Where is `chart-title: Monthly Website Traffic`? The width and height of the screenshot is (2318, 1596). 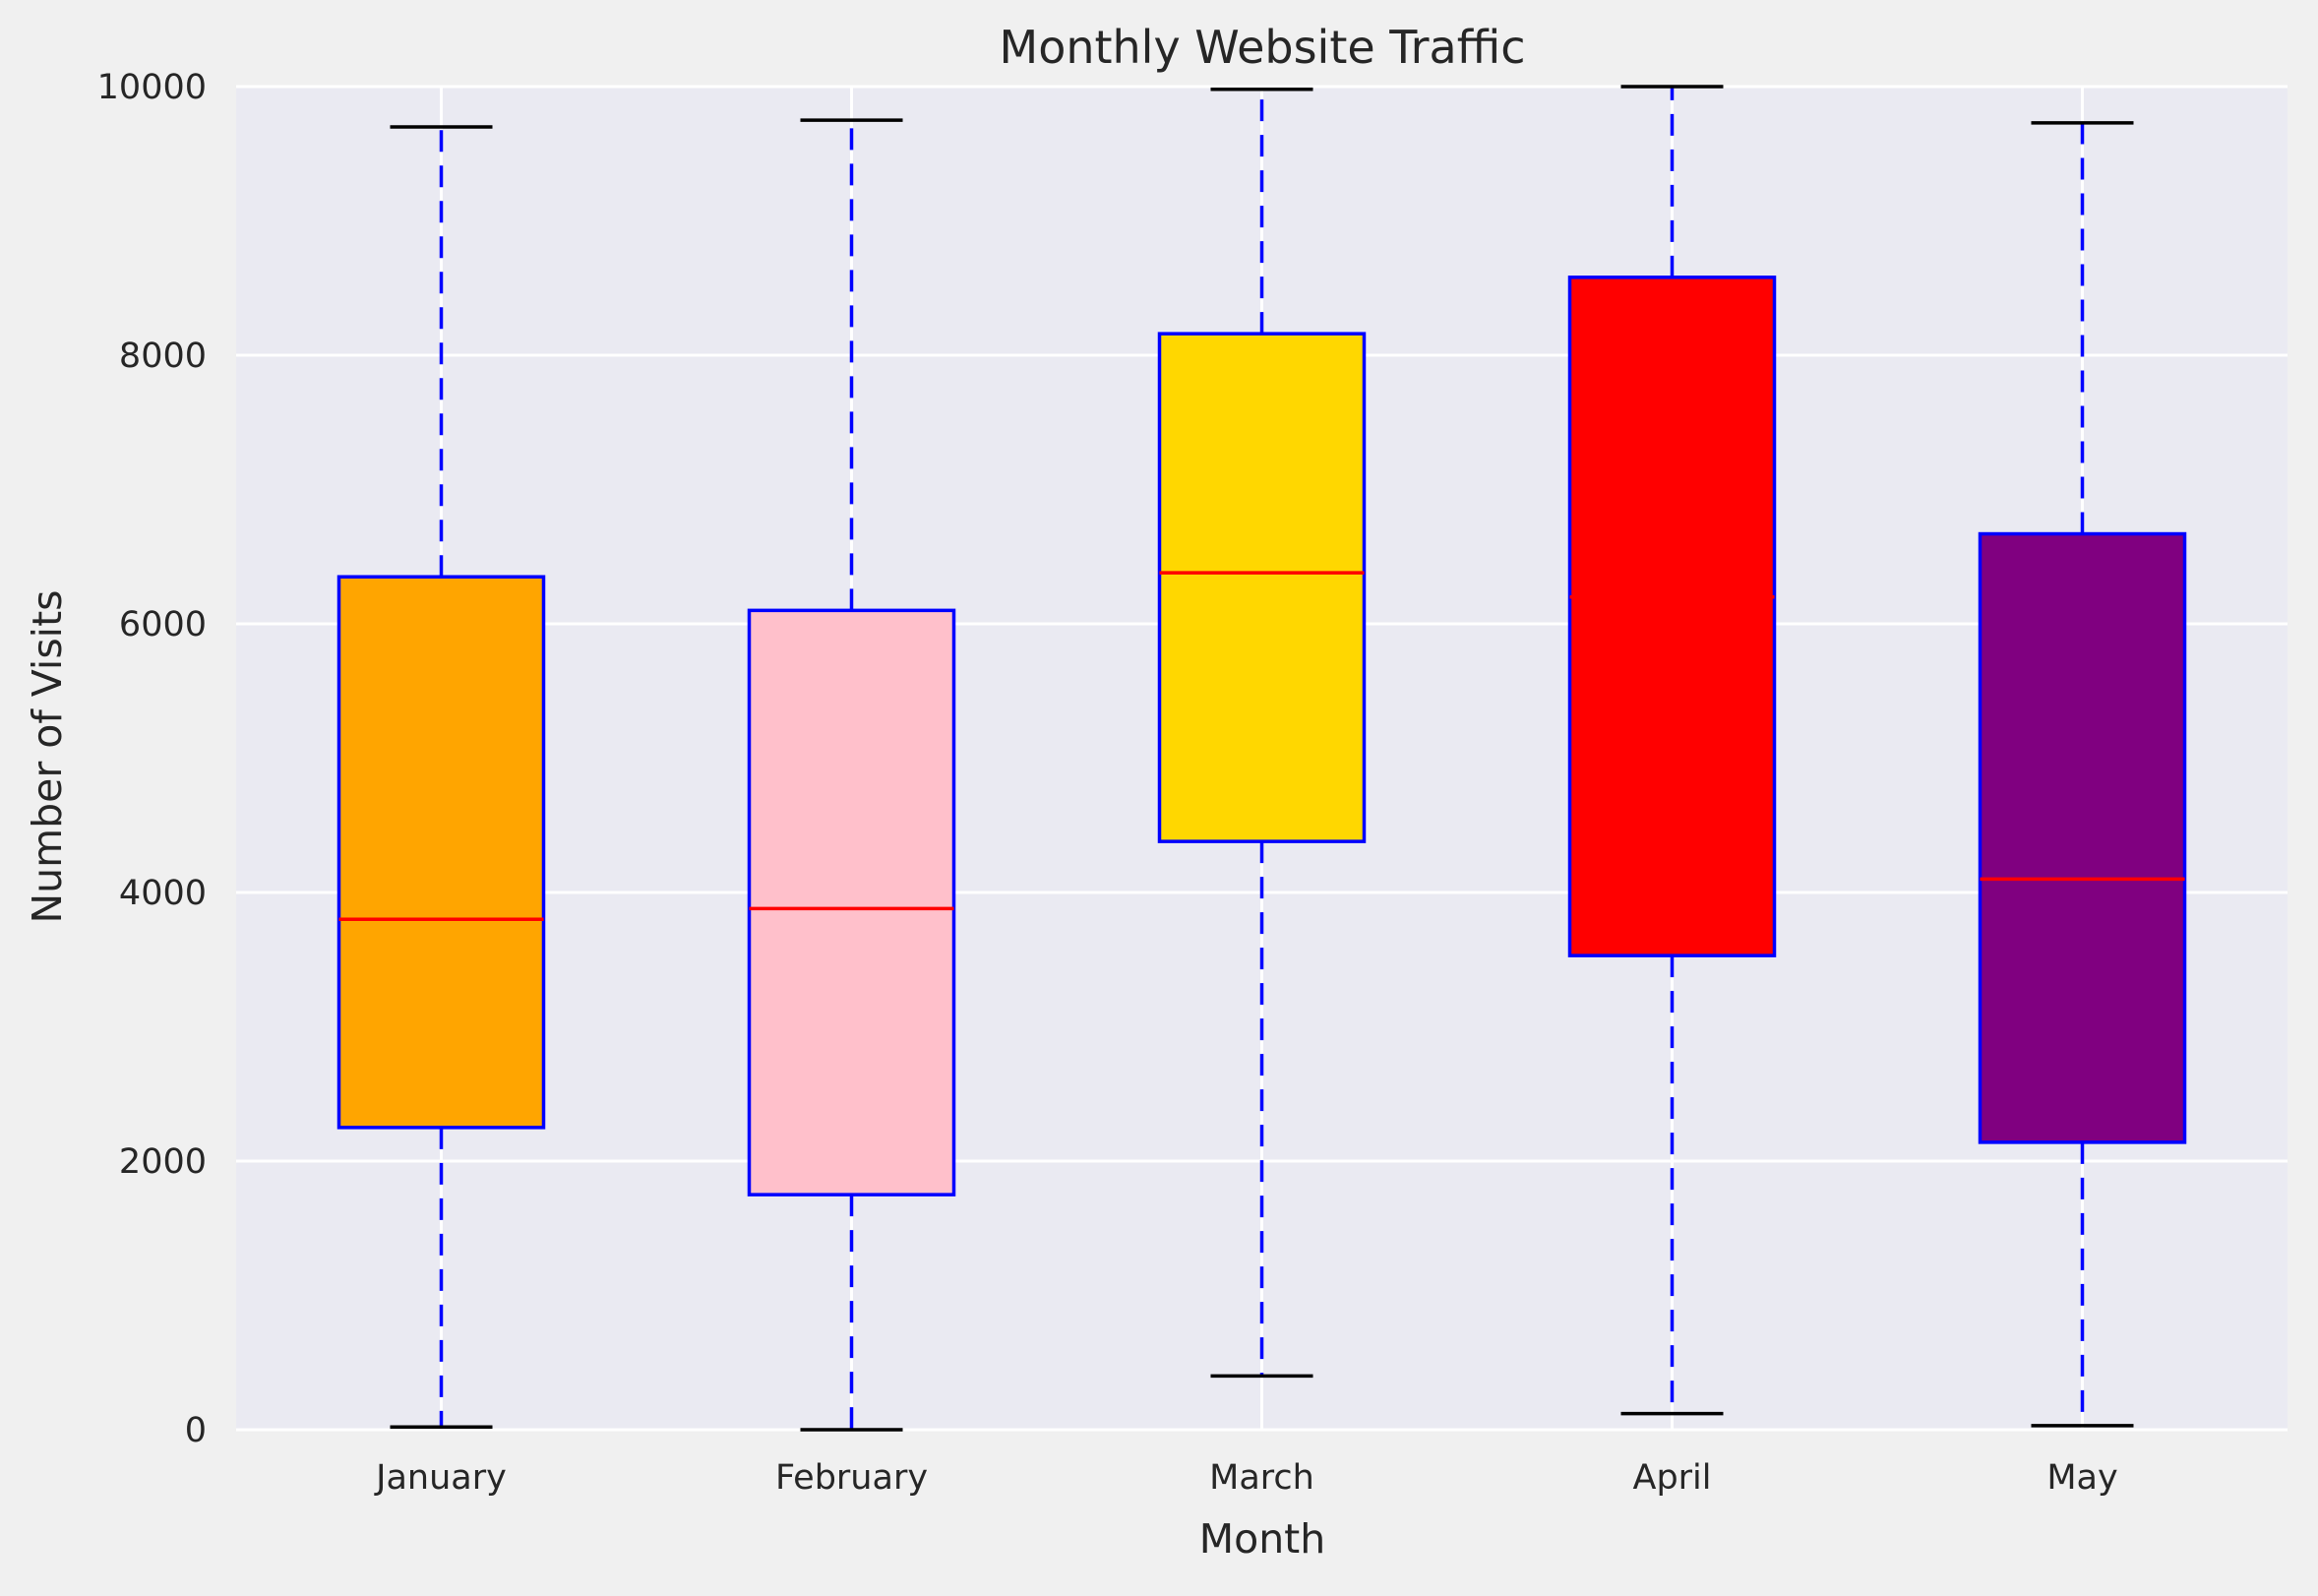 chart-title: Monthly Website Traffic is located at coordinates (1263, 47).